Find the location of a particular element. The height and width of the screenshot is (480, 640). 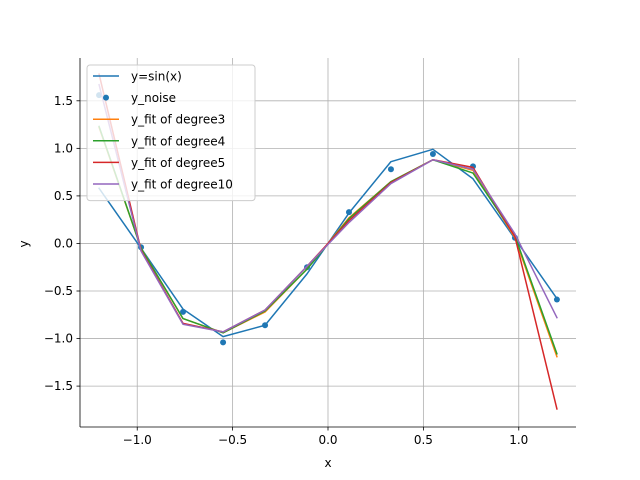

legend-label: y_fit of degree4 is located at coordinates (178, 141).